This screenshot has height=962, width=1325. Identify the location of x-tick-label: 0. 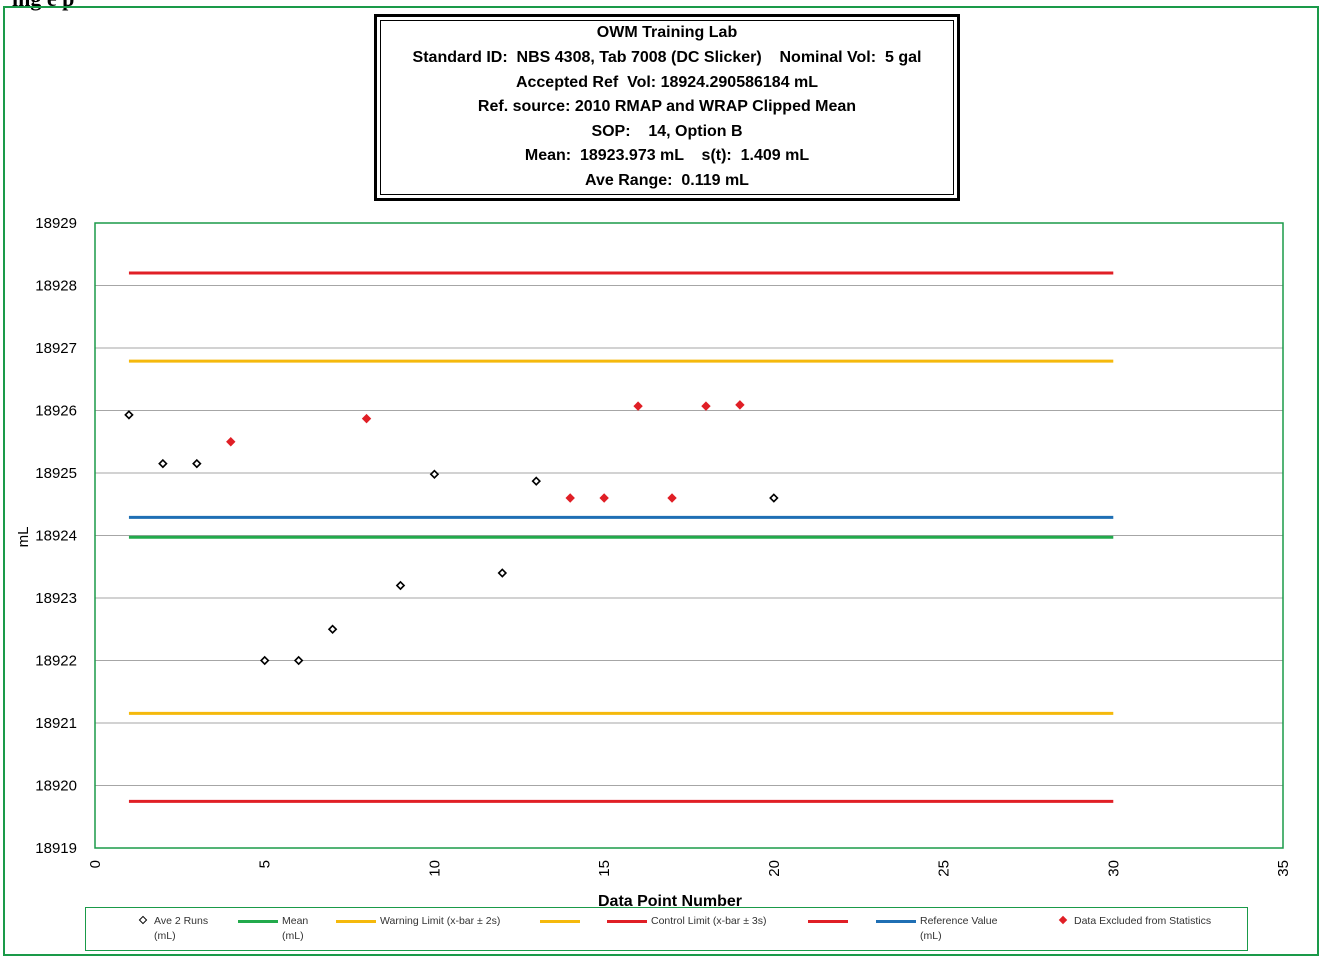
(95, 864).